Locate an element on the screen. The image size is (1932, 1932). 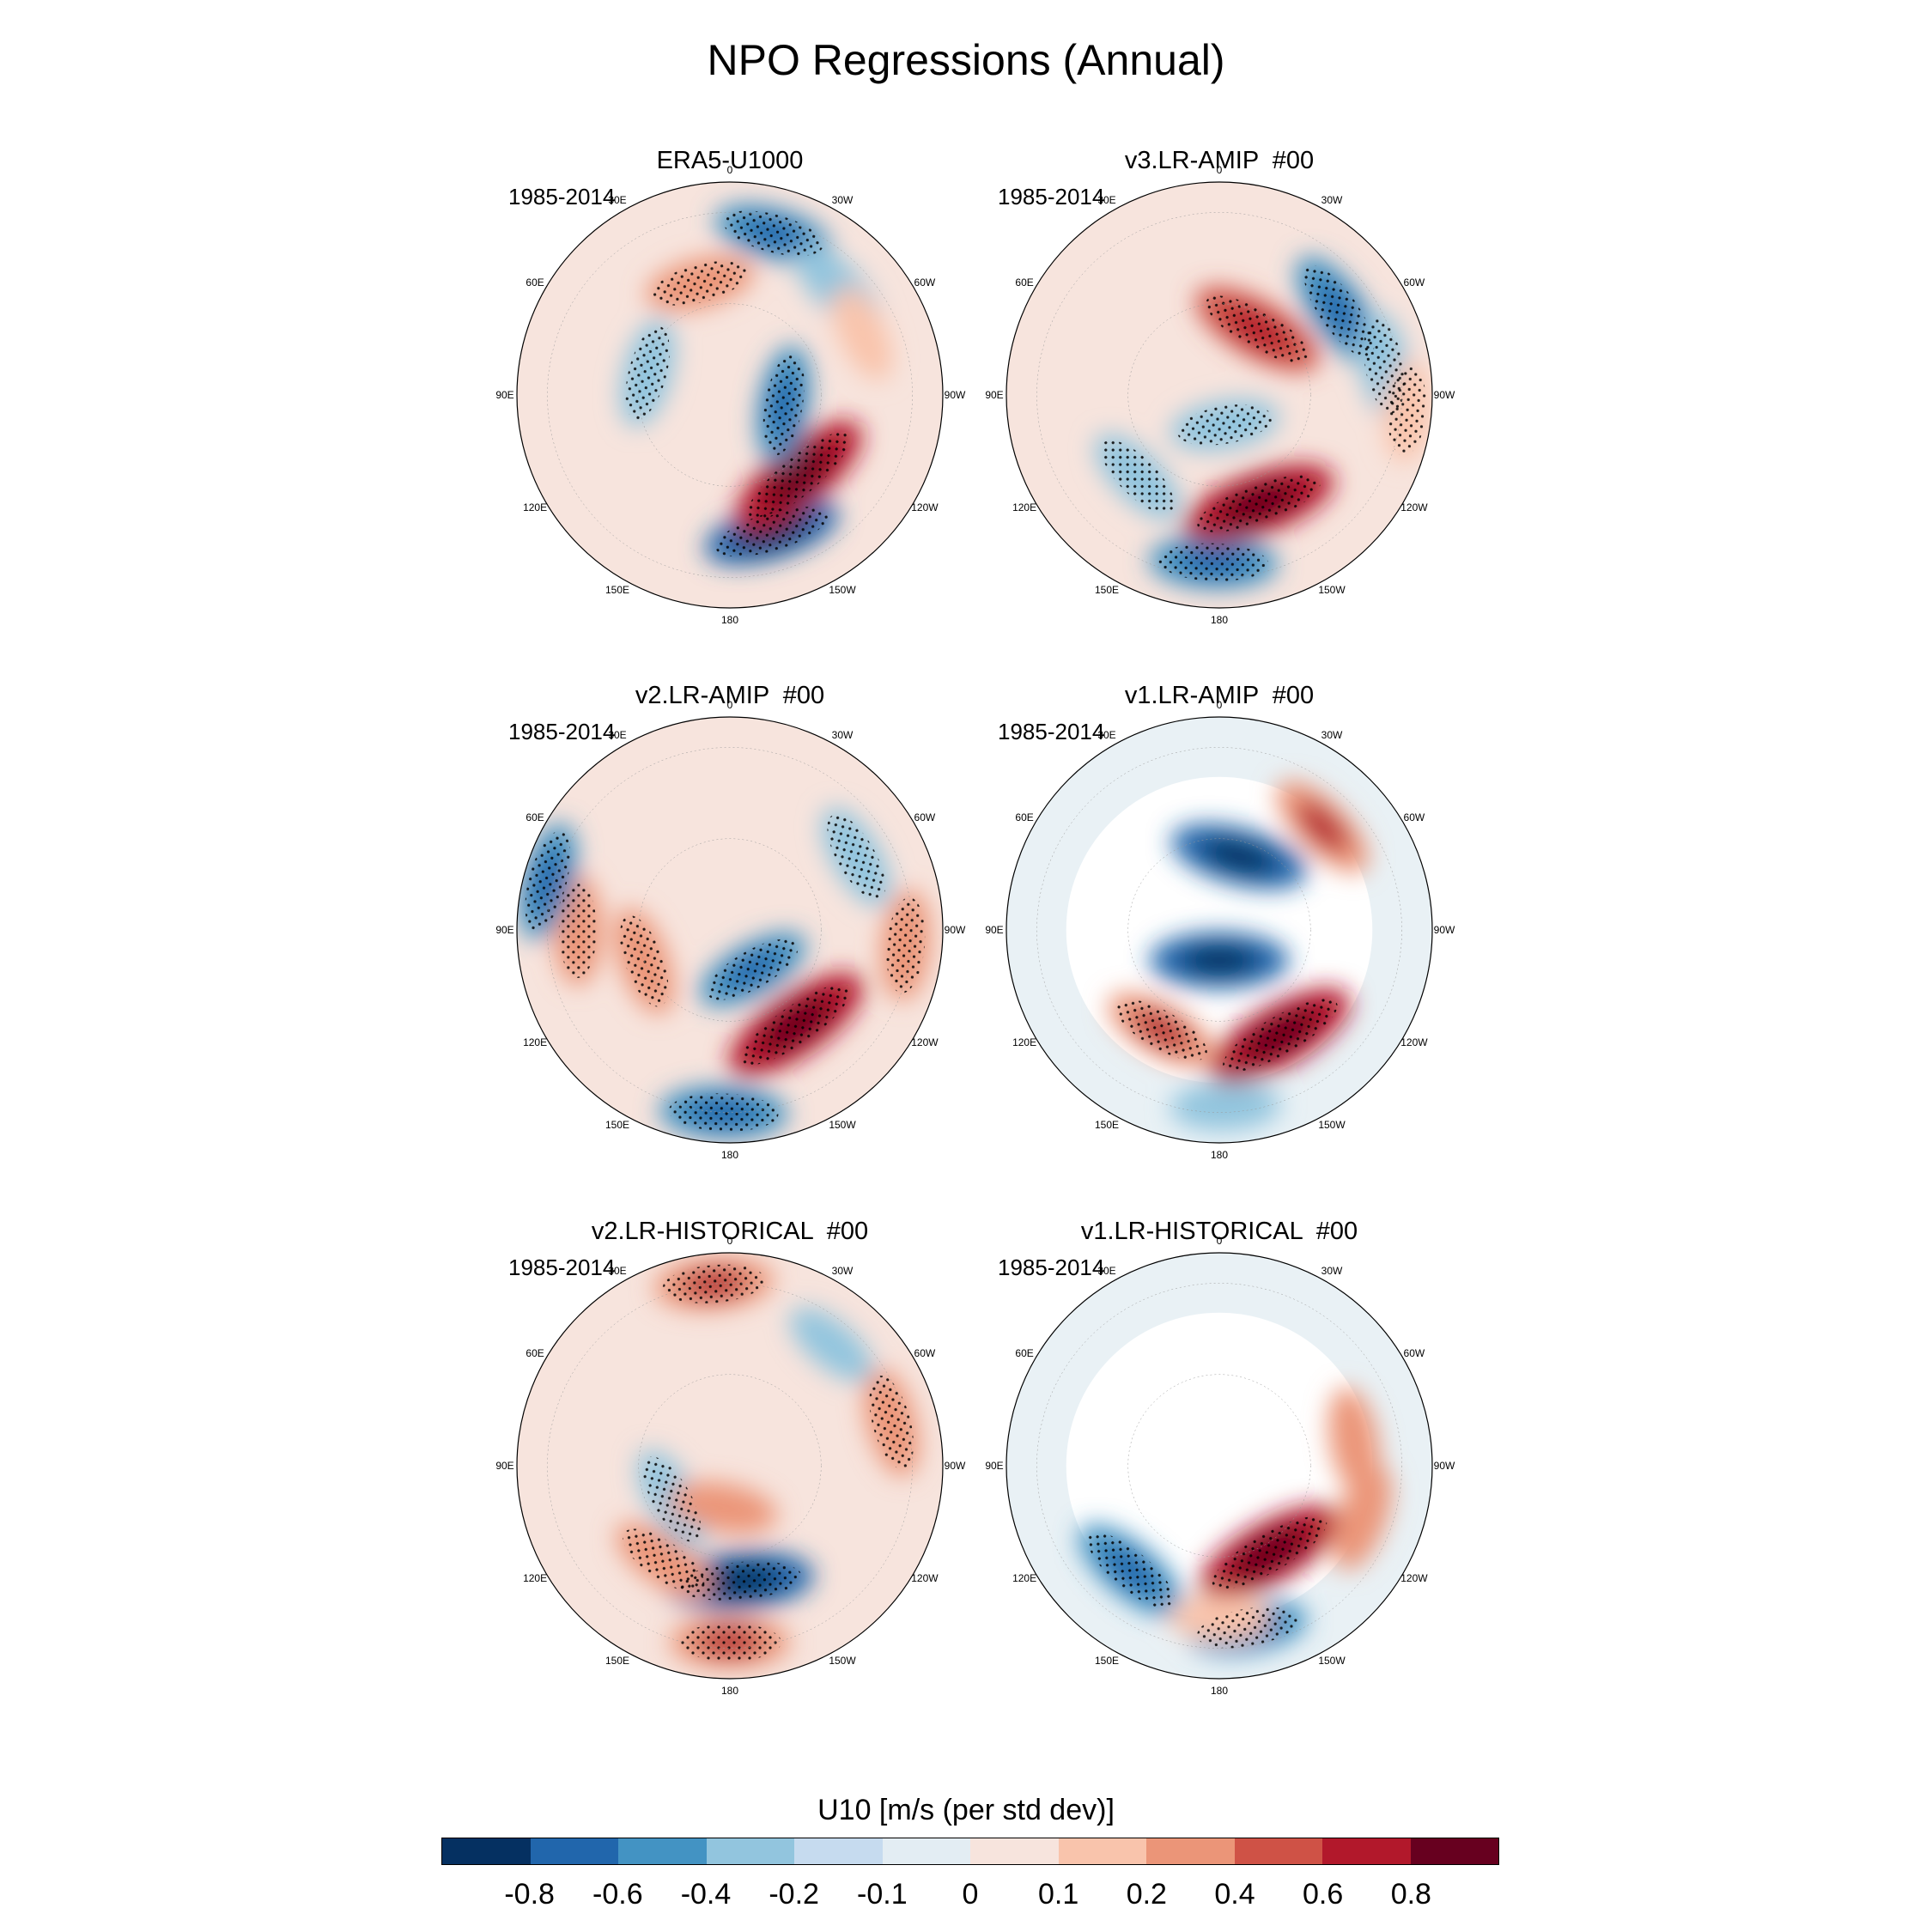
figure-title: NPO Regressions (Annual) is located at coordinates (966, 60).